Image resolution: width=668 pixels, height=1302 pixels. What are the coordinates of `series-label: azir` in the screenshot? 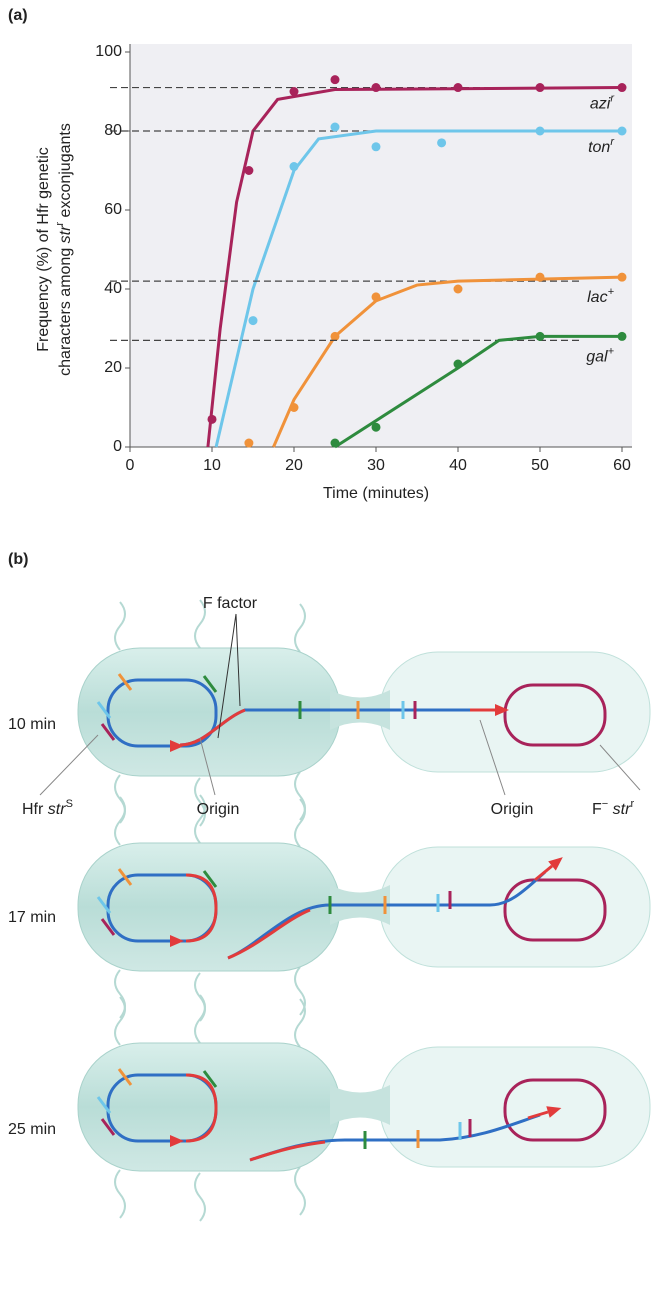 It's located at (602, 102).